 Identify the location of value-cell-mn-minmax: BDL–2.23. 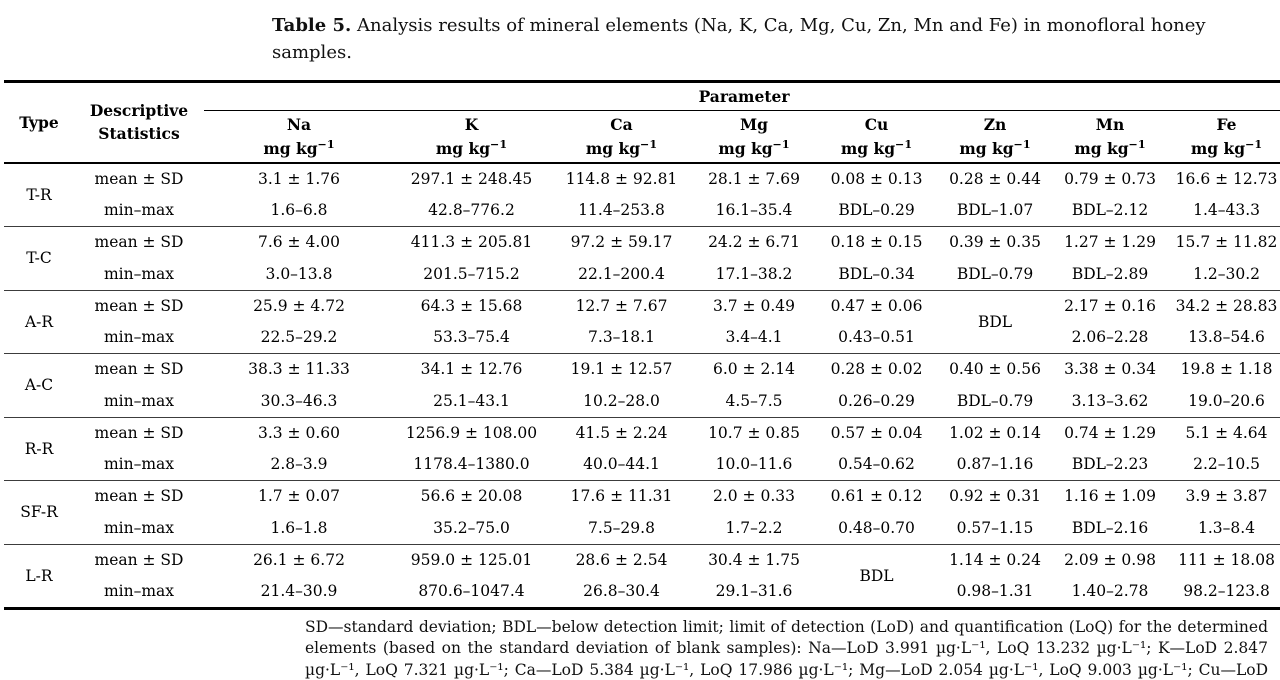
(1110, 465).